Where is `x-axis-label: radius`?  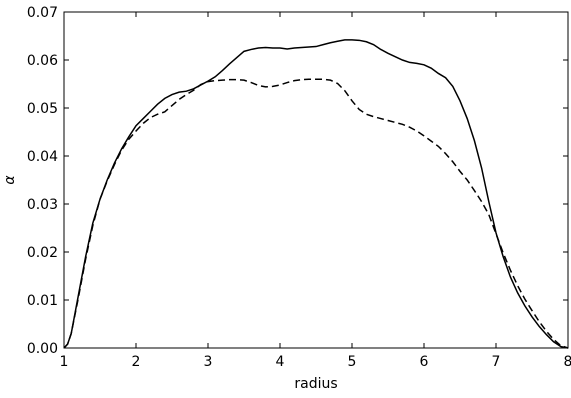 x-axis-label: radius is located at coordinates (315, 384).